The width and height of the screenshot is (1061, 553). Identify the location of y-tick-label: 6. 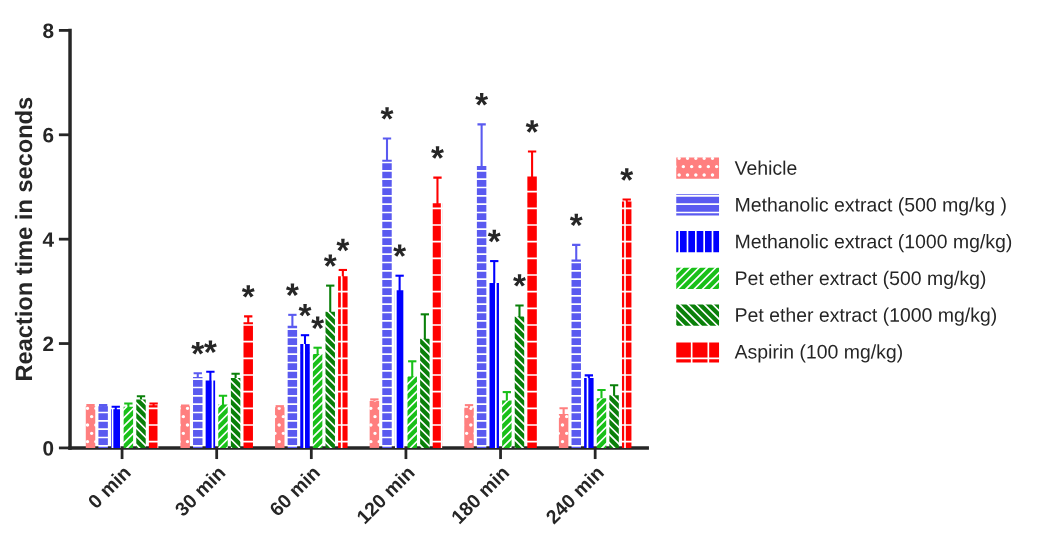
(48, 135).